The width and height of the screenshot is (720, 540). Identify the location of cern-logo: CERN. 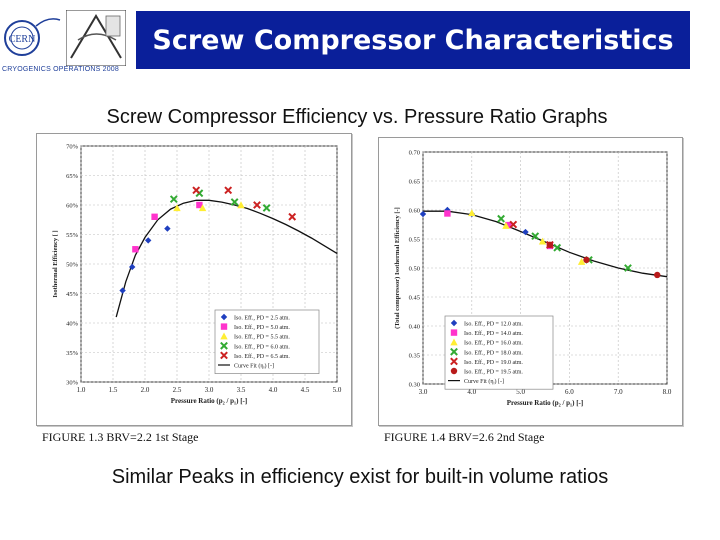
(32, 38).